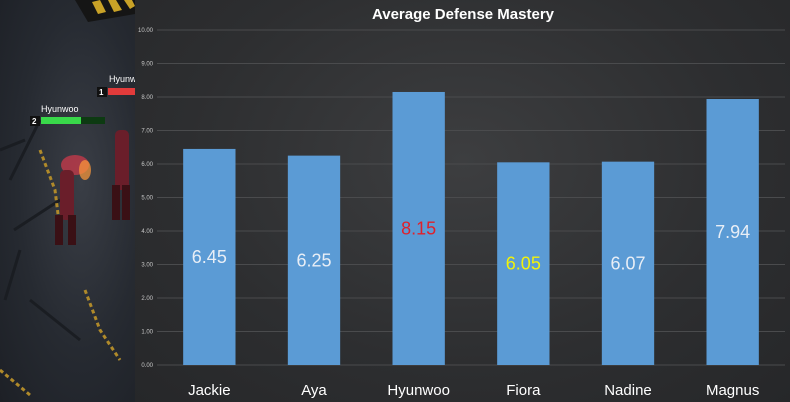  I want to click on data-label-jackie: 6.45, so click(209, 257).